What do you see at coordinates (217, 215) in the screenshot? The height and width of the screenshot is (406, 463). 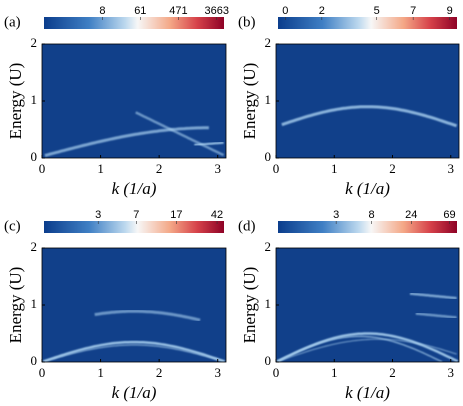 I see `colorbar-tick-label: 42` at bounding box center [217, 215].